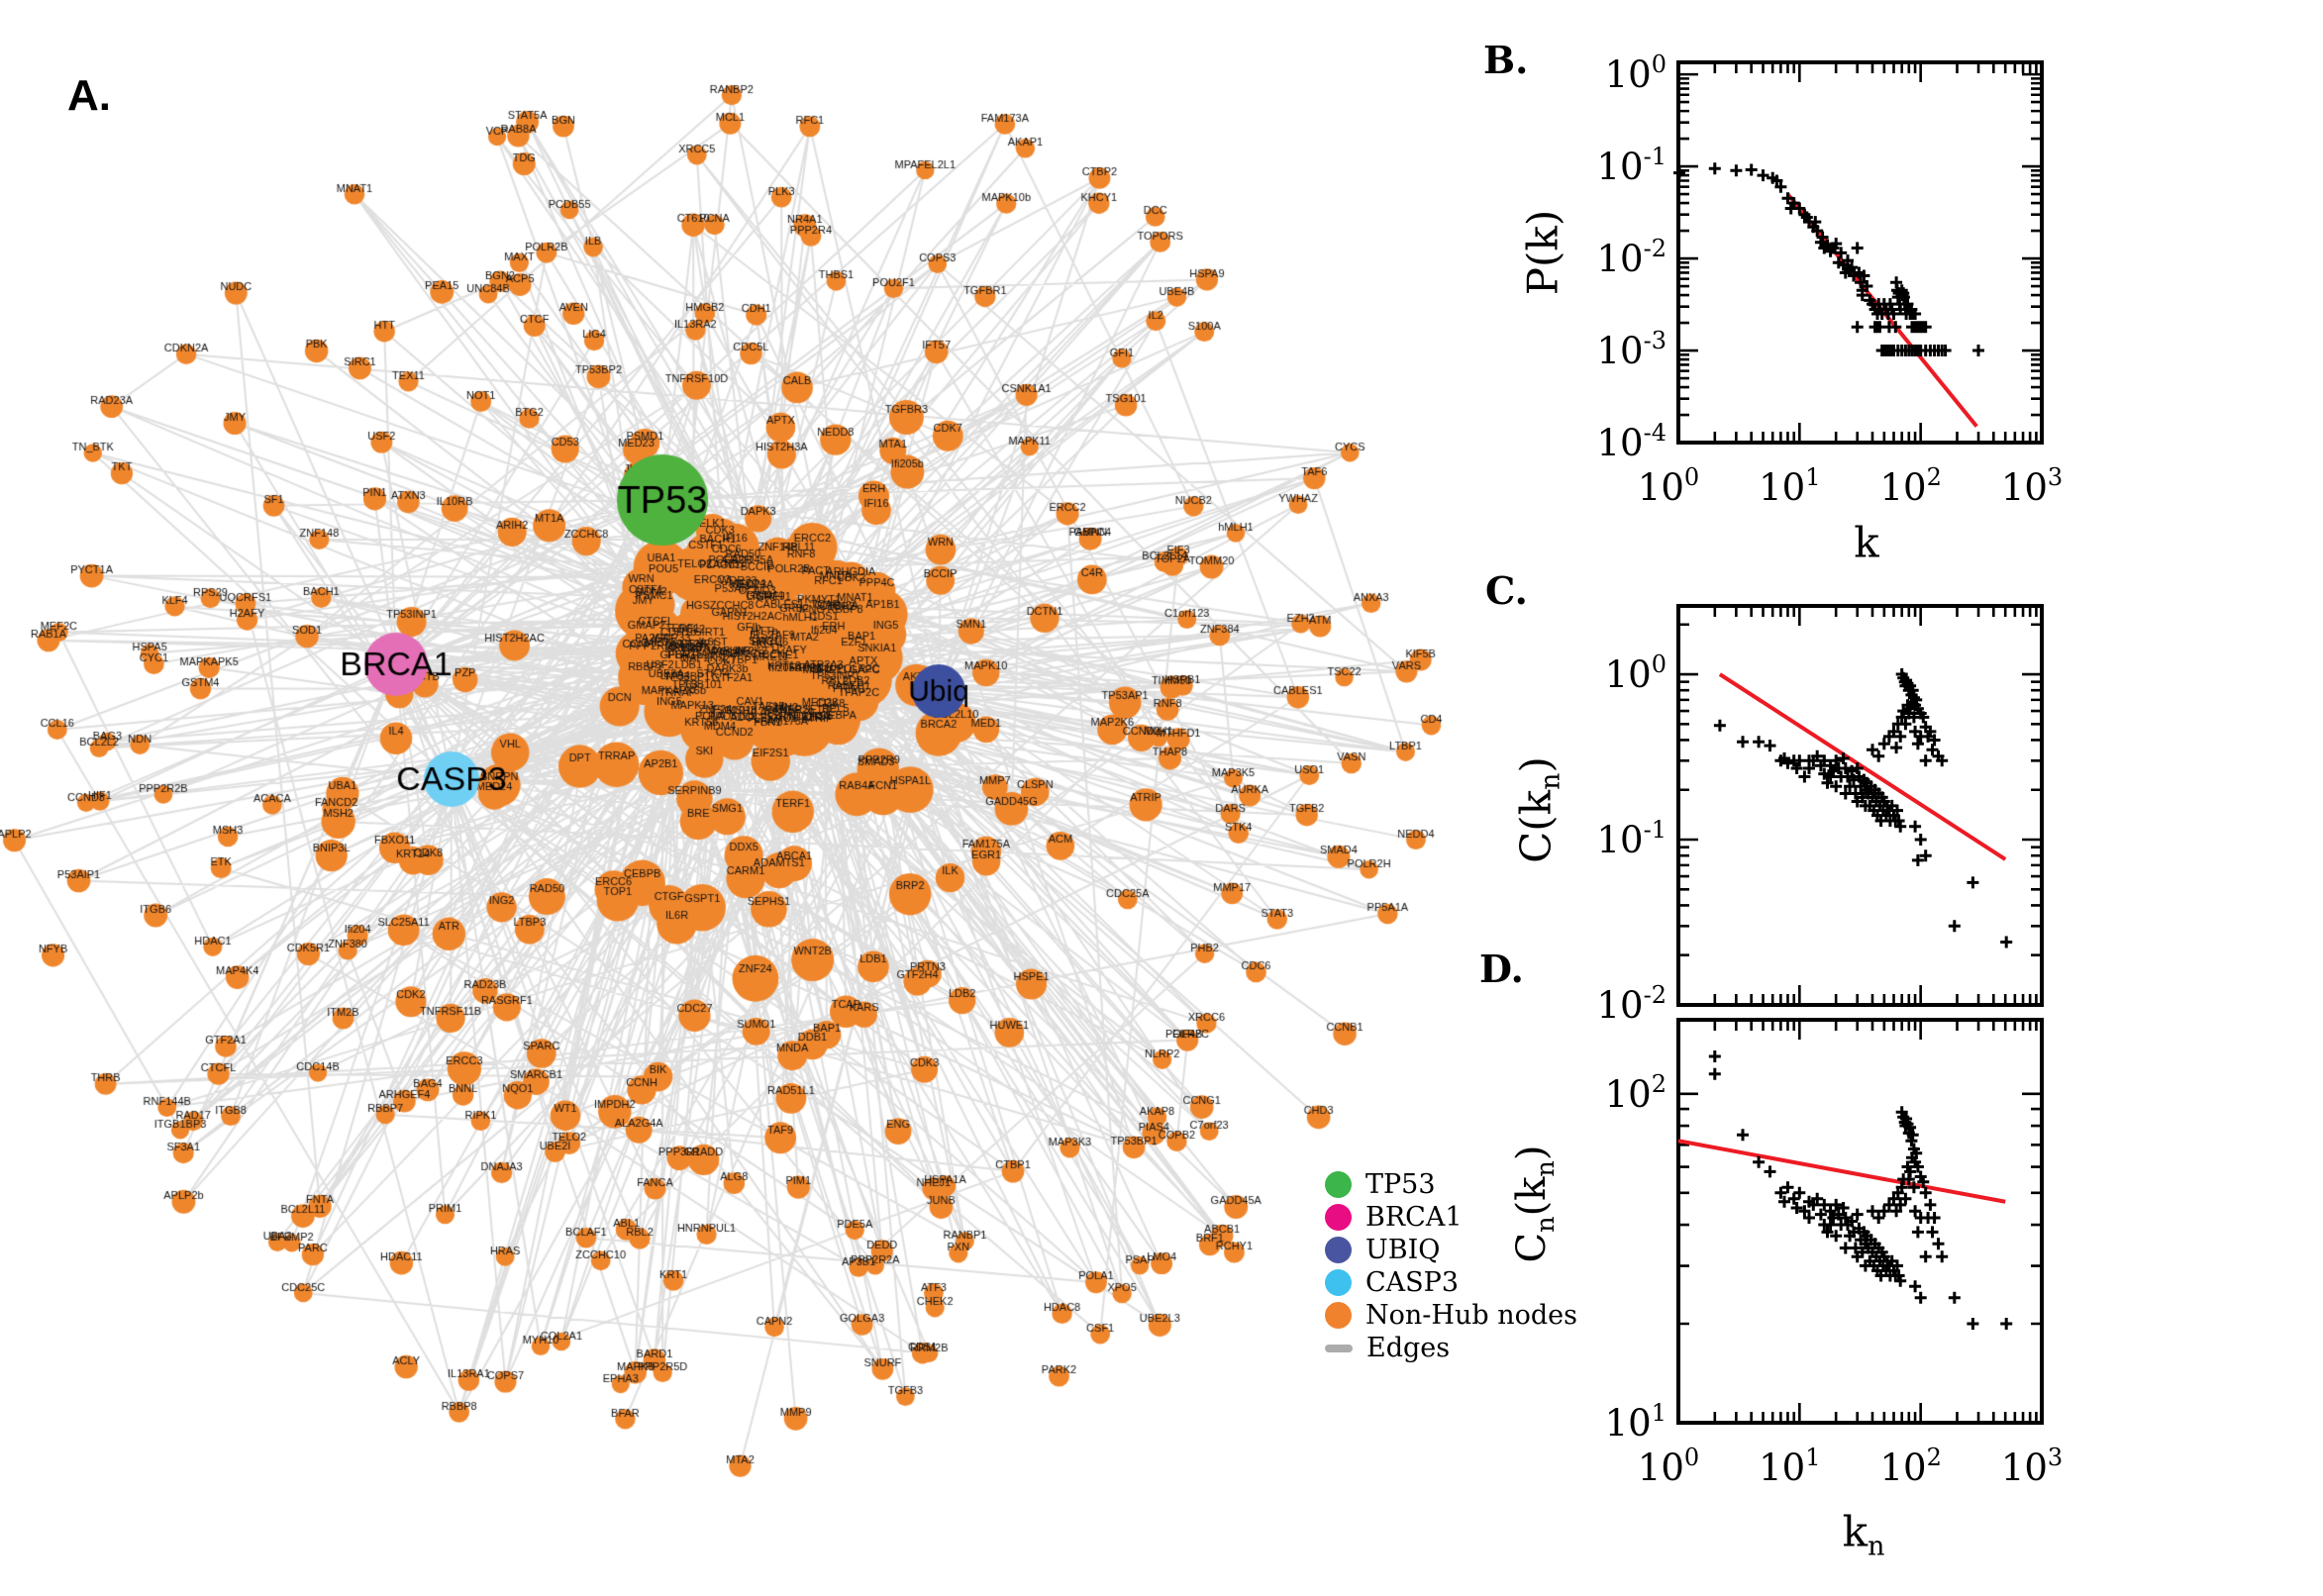 The width and height of the screenshot is (2323, 1596). I want to click on legend-item: BRCA1, so click(1451, 1217).